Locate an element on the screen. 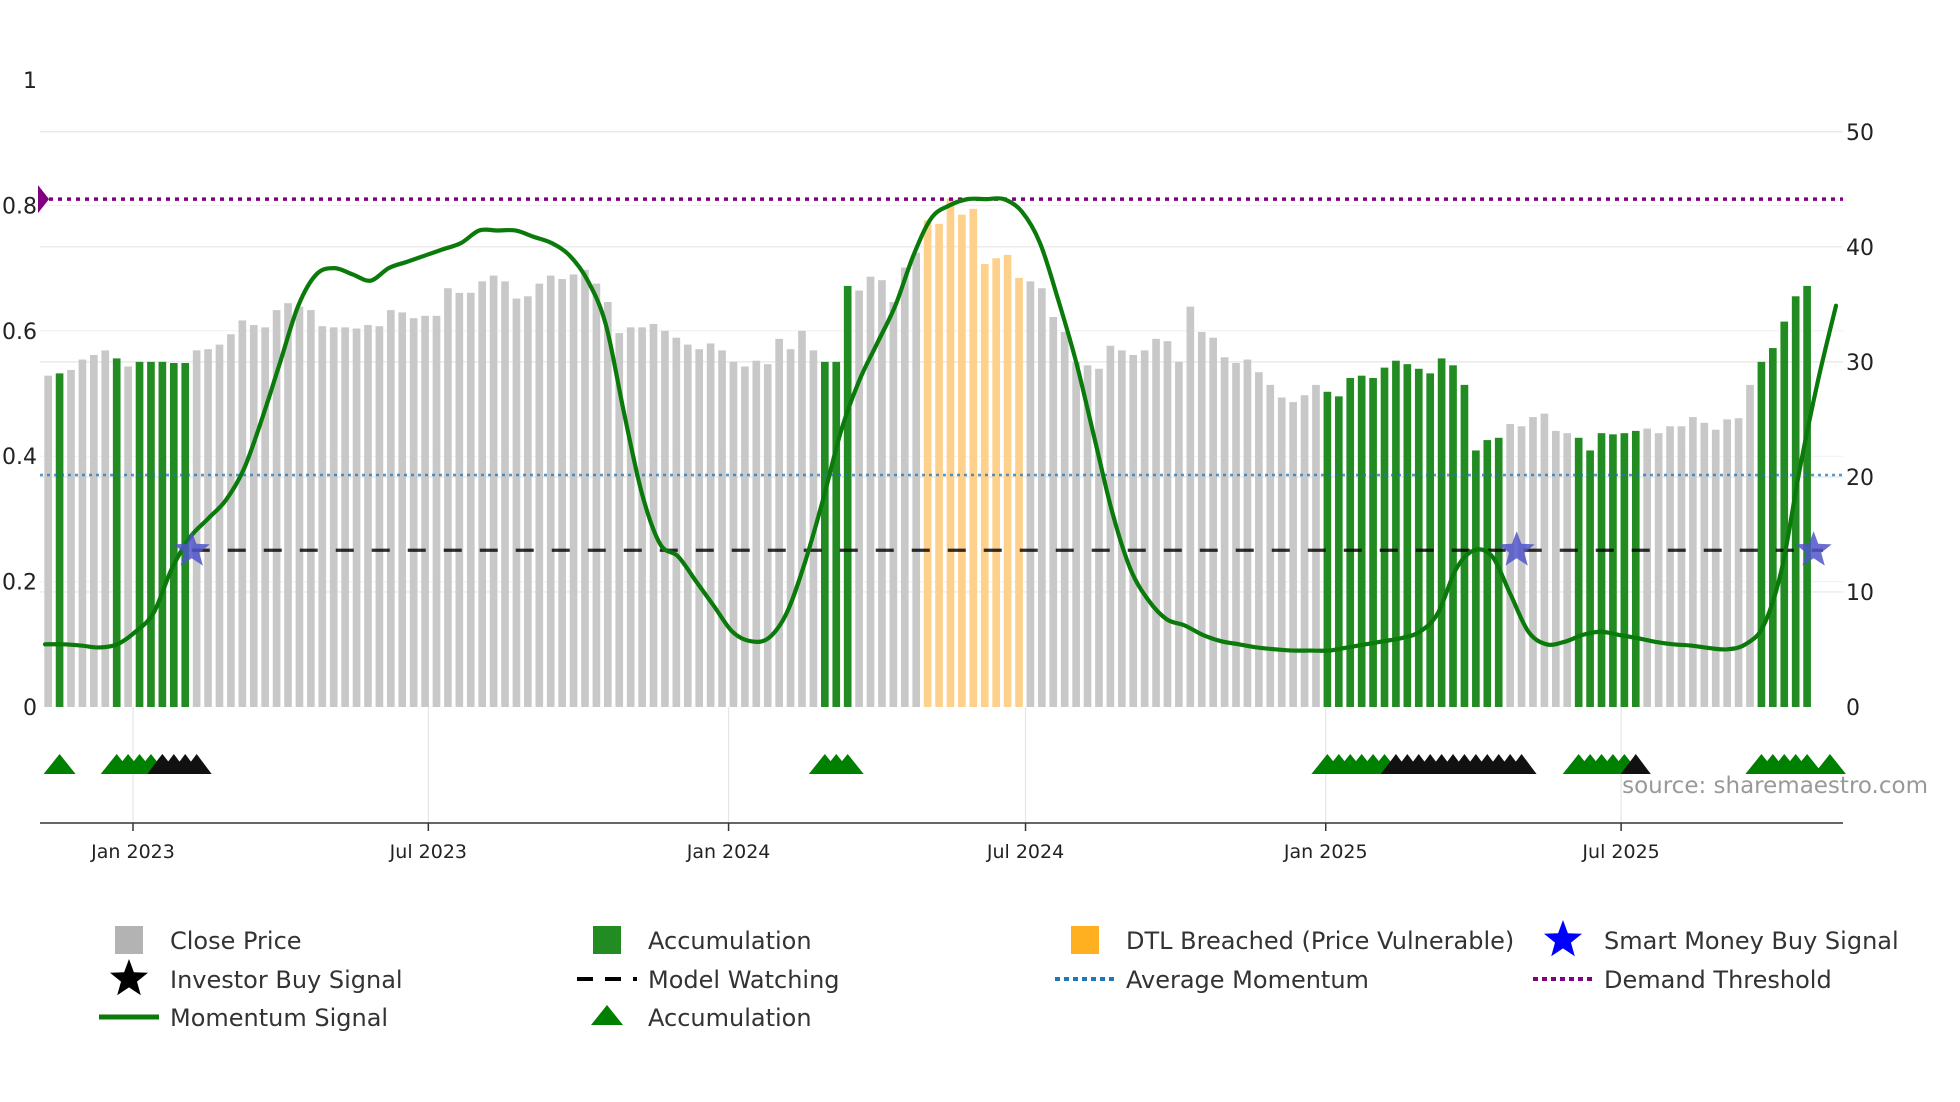  left-axis-tick-label: 0.2 is located at coordinates (19, 583).